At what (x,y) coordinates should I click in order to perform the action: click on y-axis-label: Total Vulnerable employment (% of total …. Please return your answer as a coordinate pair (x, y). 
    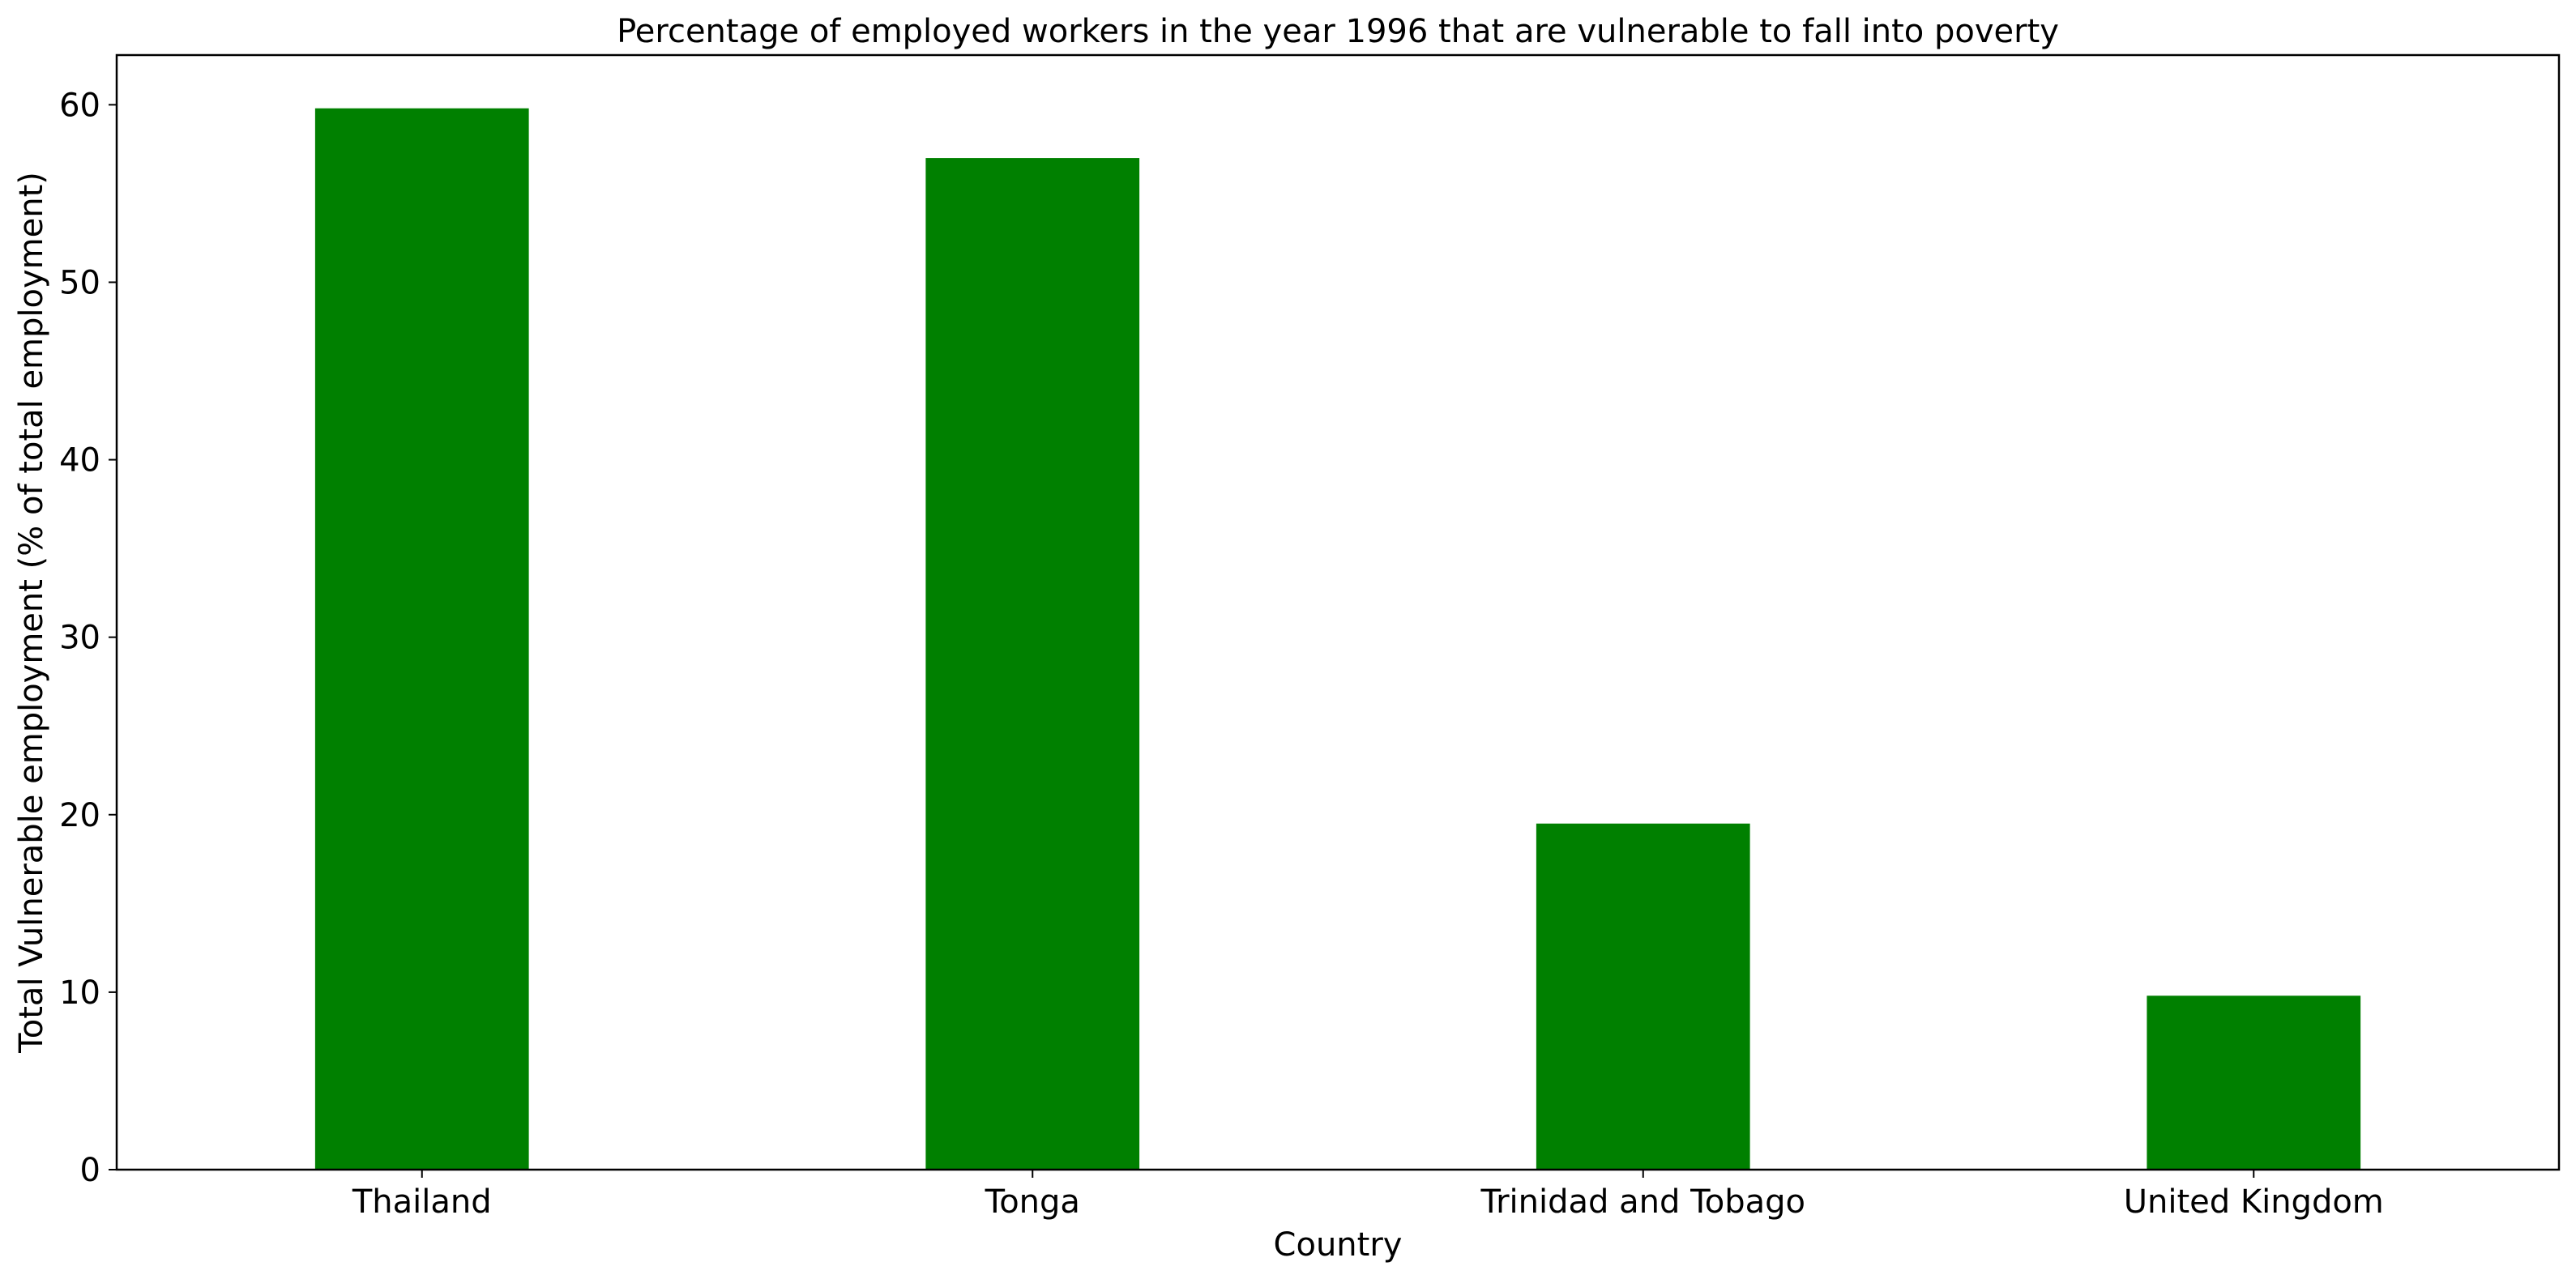
    Looking at the image, I should click on (31, 613).